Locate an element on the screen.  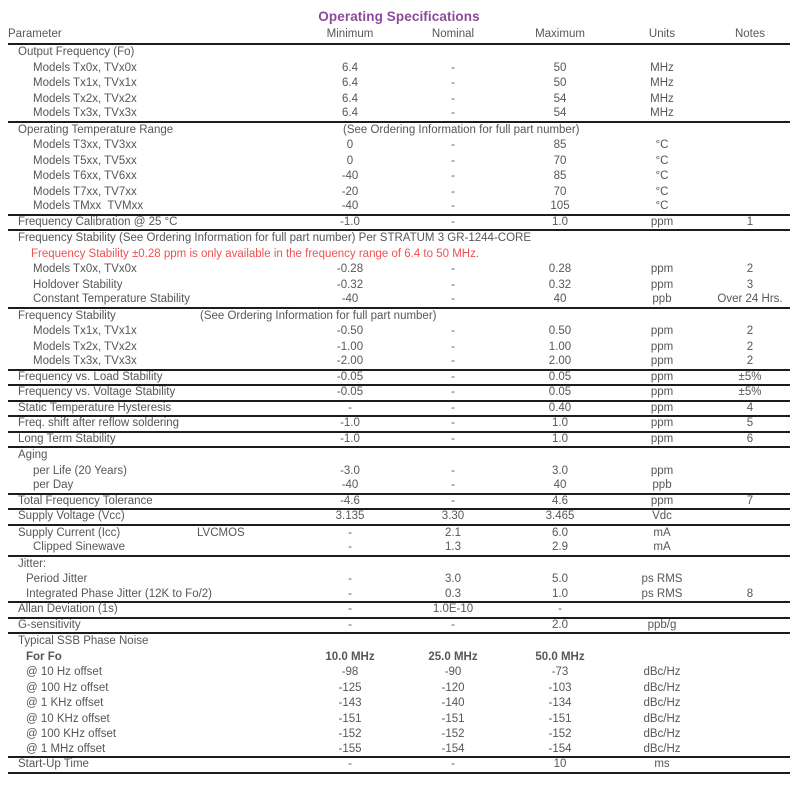
row-label: Frequency vs. Voltage Stability is located at coordinates (97, 392).